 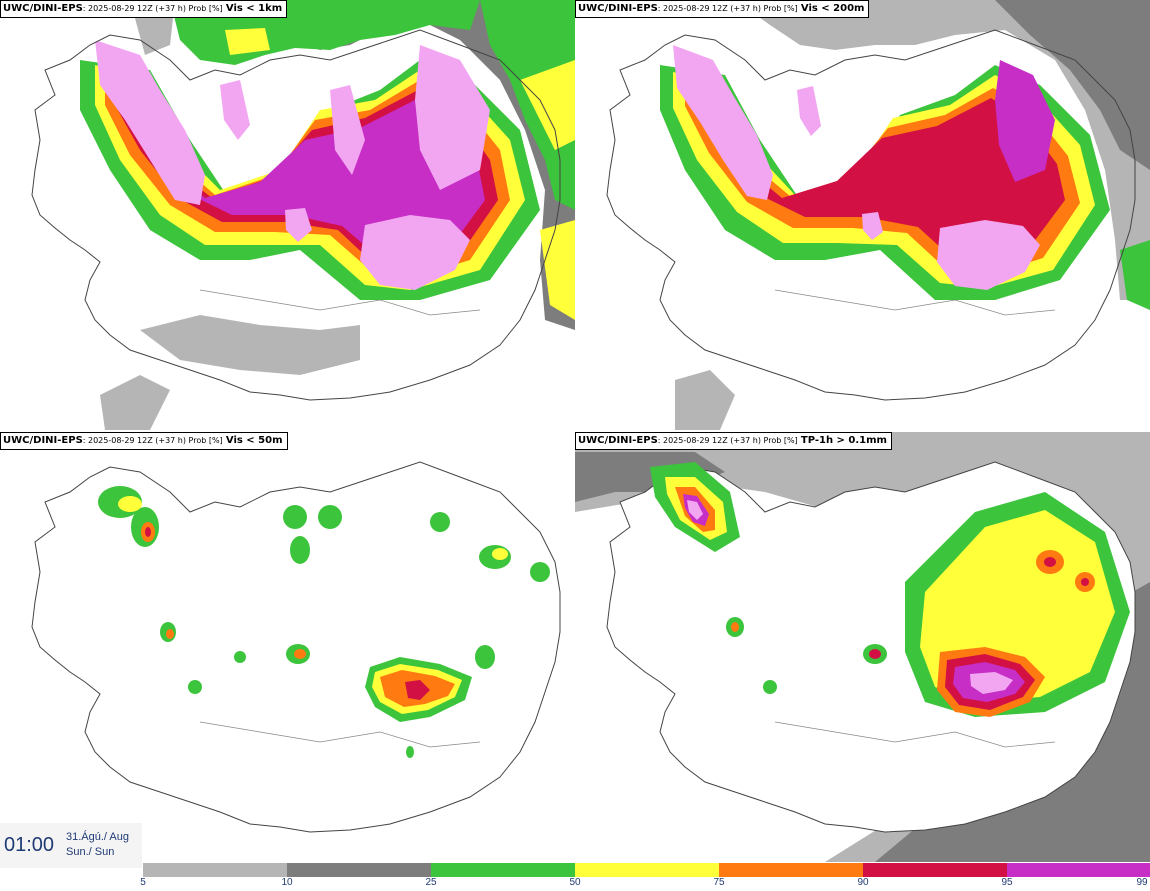 I want to click on valid-time-box: 01:00 31.Ágú./ Aug Sun./ Sun, so click(x=71, y=845).